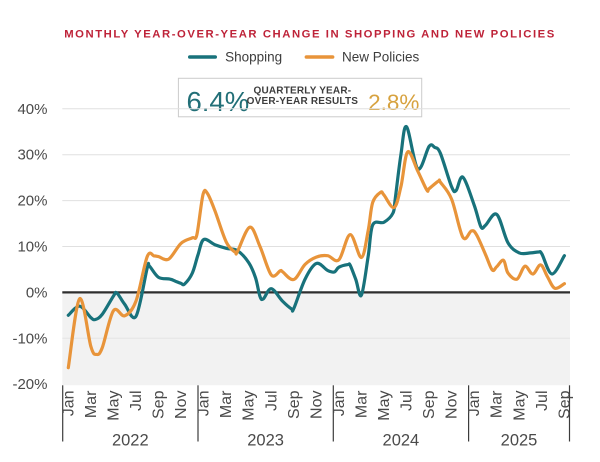  I want to click on svg-text: 6.4%, so click(218, 101).